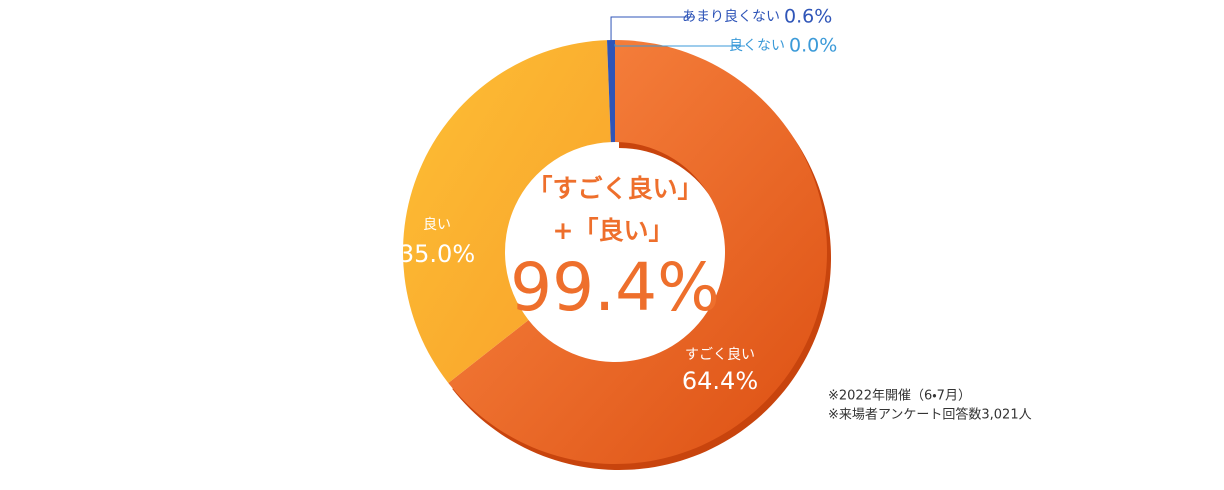  Describe the element at coordinates (899, 396) in the screenshot. I see `note: ※2022年開催（6・7月）` at that location.